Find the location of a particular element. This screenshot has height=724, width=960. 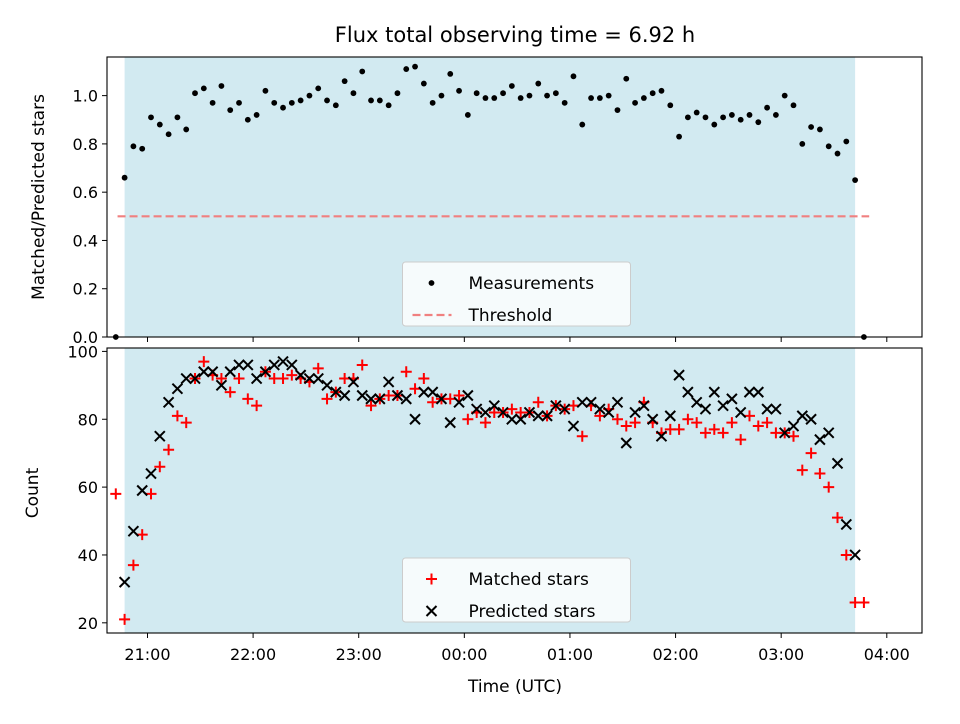

y-tick-label: 40 is located at coordinates (88, 555).